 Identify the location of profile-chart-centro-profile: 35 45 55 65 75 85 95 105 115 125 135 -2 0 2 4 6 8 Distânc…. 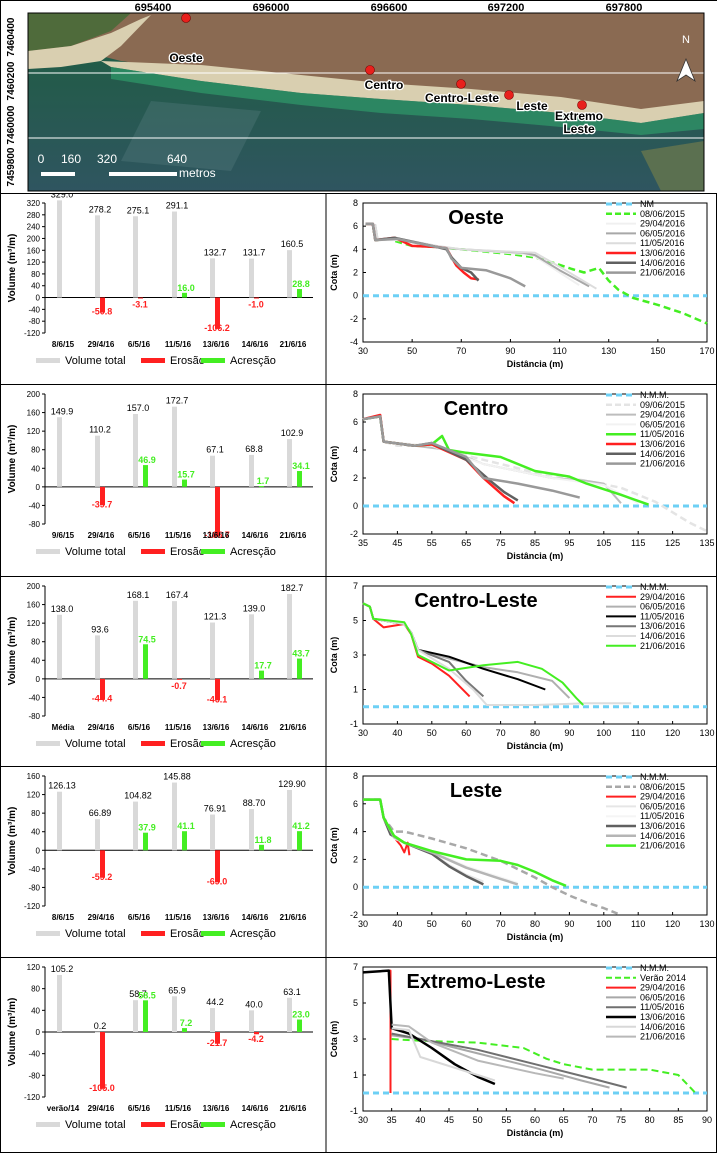
(522, 475).